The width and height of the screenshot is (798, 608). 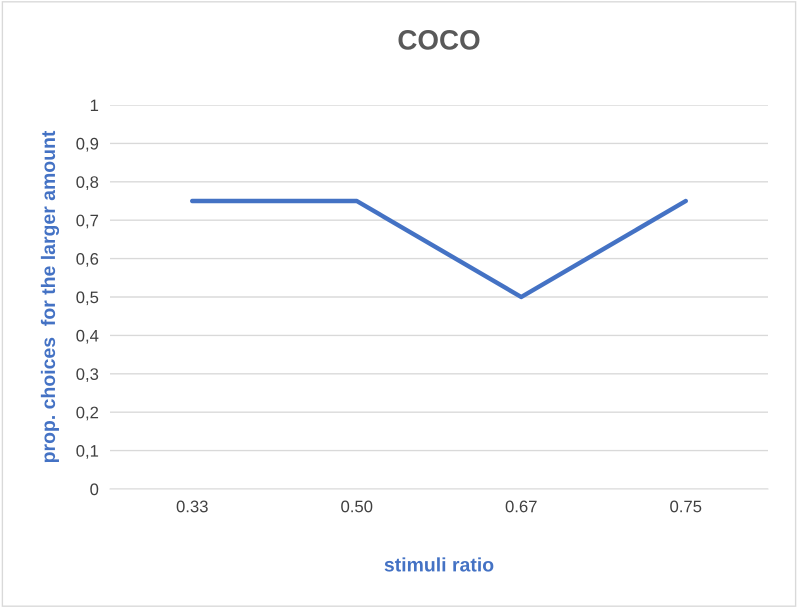 I want to click on x-tick-label: 0.50, so click(x=356, y=506).